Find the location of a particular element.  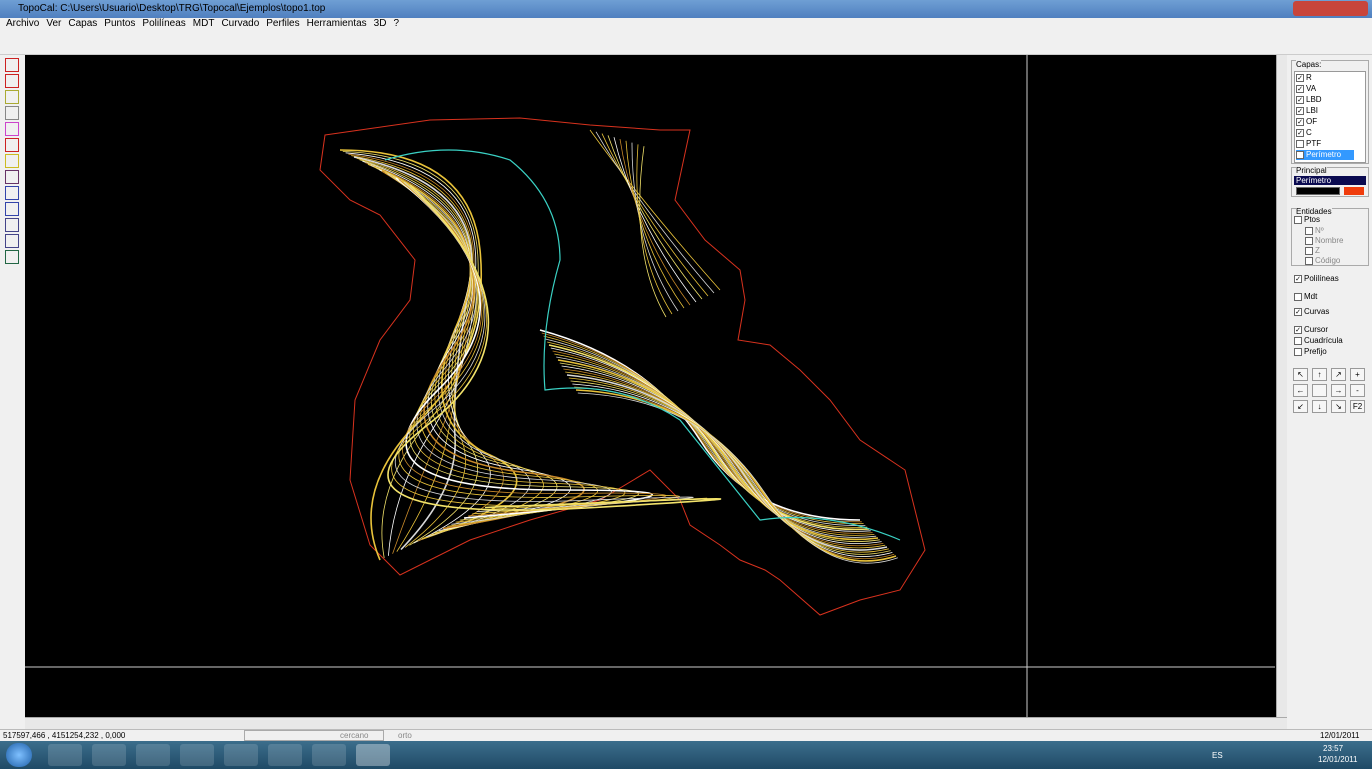

ortho-mode: orto is located at coordinates (405, 735).